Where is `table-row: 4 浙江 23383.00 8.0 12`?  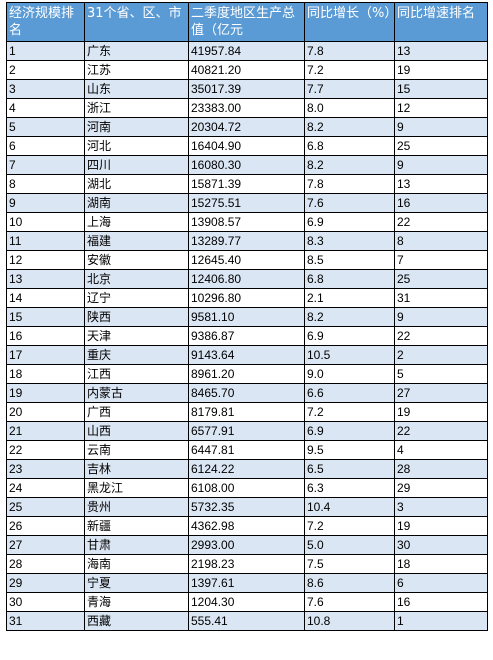 table-row: 4 浙江 23383.00 8.0 12 is located at coordinates (247, 108).